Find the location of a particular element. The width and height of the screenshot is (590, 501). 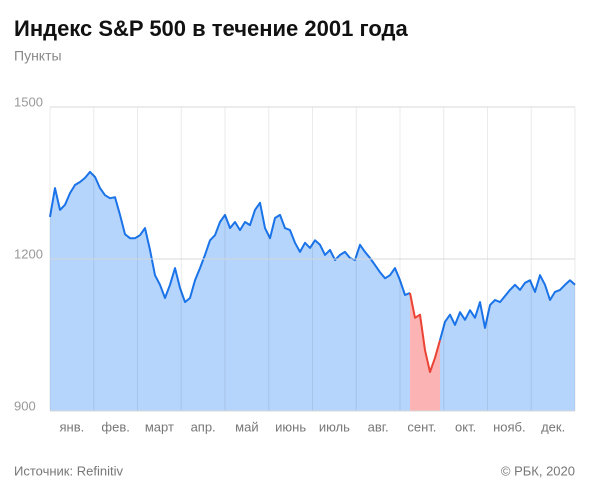

x-tick-label: июнь is located at coordinates (290, 426).